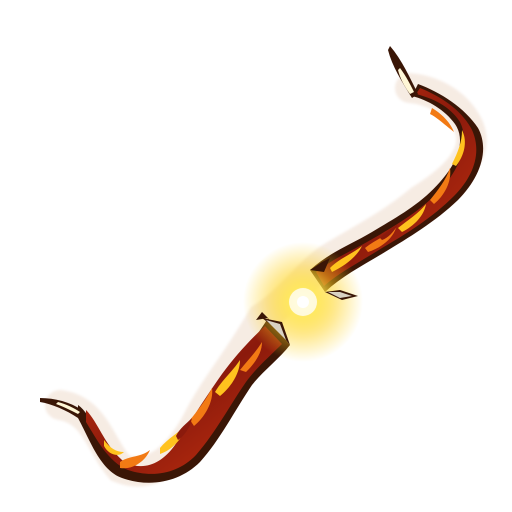  Describe the element at coordinates (307, 301) in the screenshot. I see `bow-grip-spikes` at that location.